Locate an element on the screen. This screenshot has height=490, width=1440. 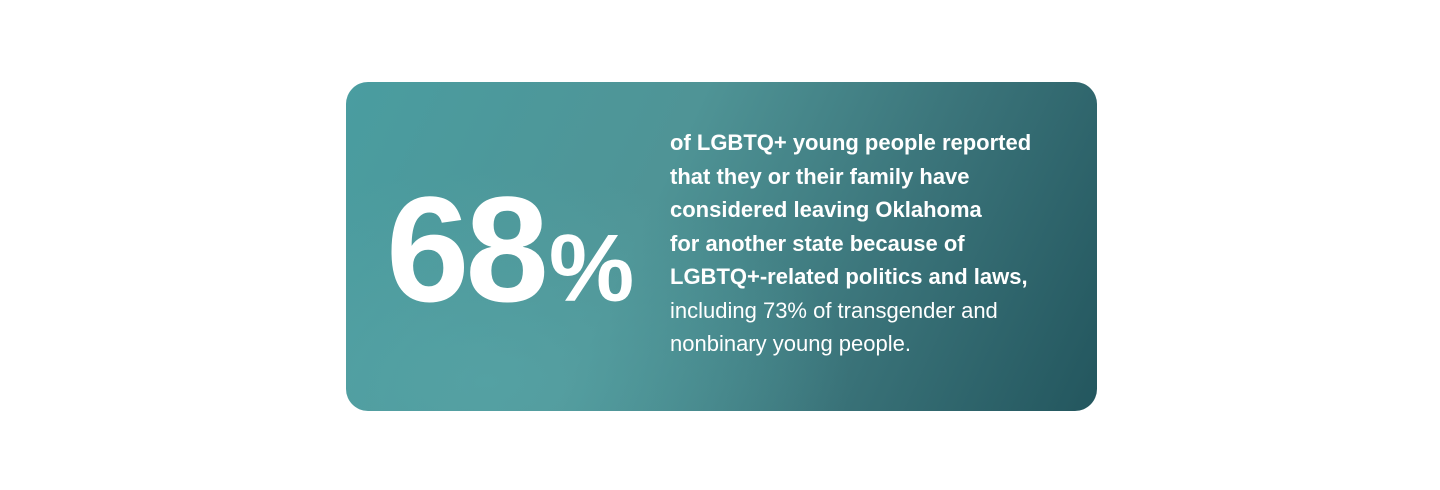
stat: 68% is located at coordinates (510, 249).